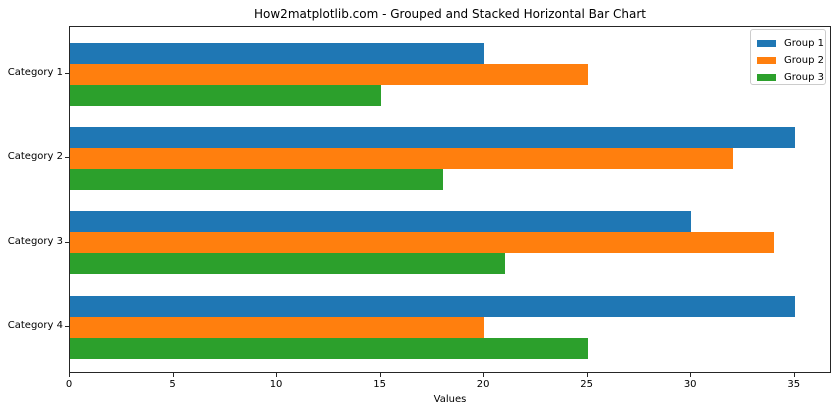  I want to click on bar-group1-category2, so click(432, 137).